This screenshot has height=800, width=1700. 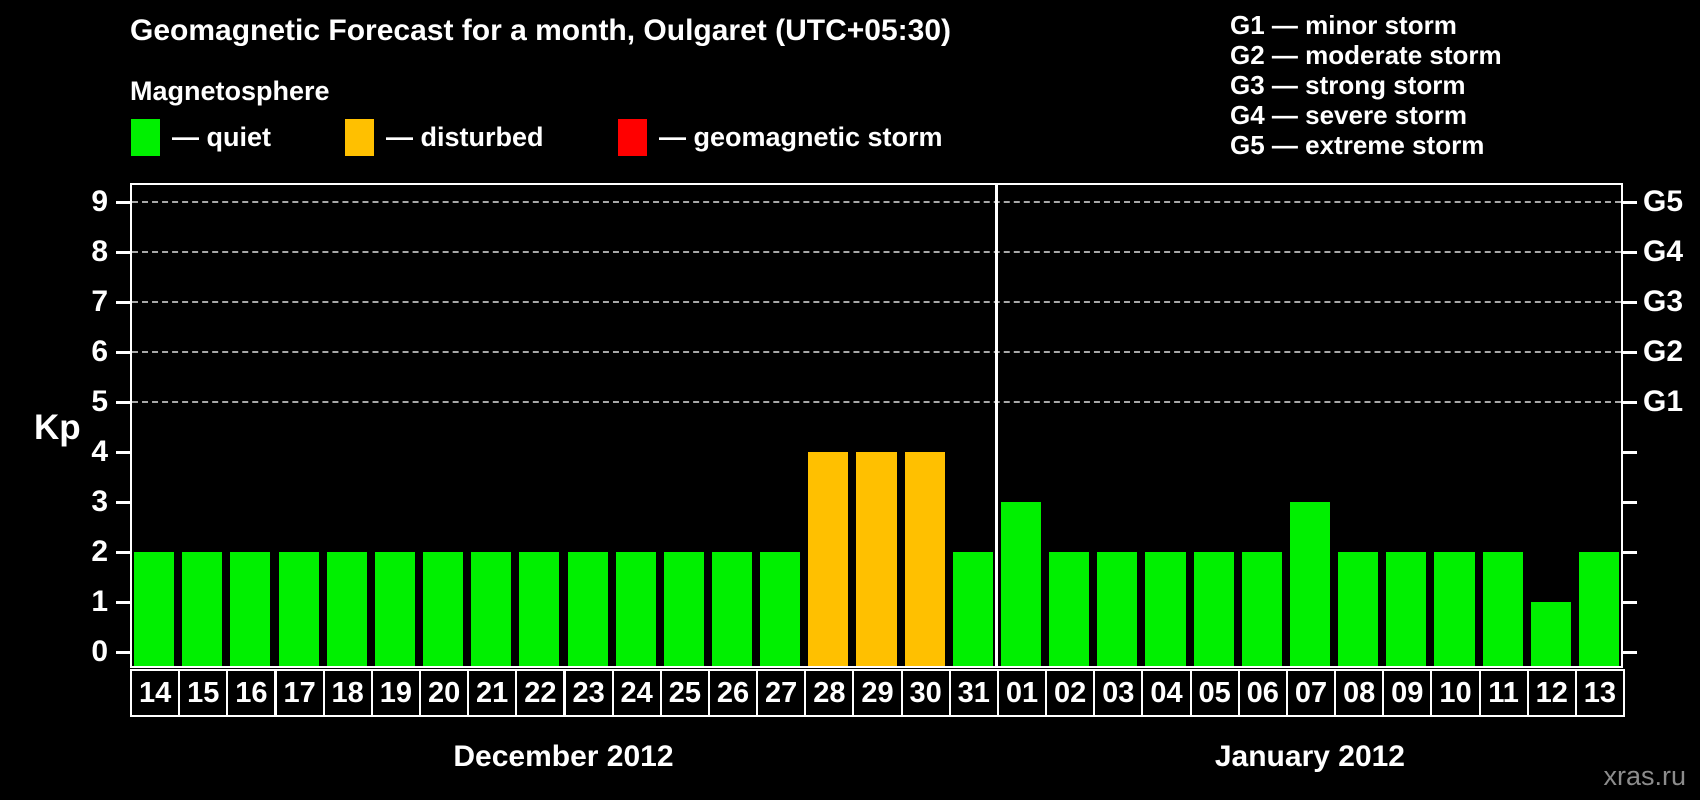 What do you see at coordinates (444, 693) in the screenshot?
I see `day-label-december-20: 20` at bounding box center [444, 693].